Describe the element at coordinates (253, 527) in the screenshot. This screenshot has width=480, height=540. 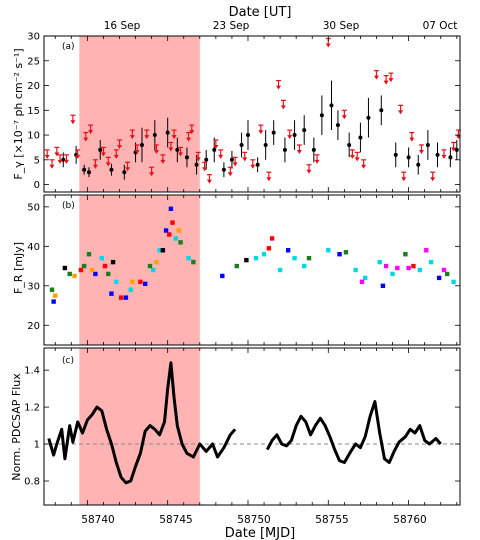
I see `bottom-axis: 58740 58745 58750 58755 58760 Date [MJD]` at that location.